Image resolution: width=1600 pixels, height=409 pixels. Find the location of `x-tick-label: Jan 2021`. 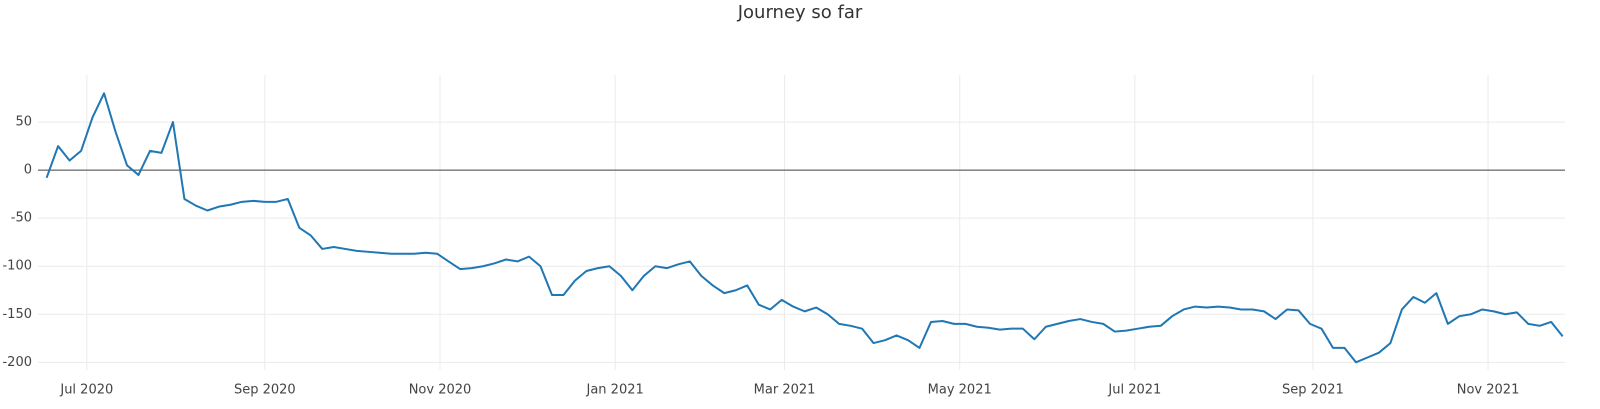

x-tick-label: Jan 2021 is located at coordinates (615, 390).